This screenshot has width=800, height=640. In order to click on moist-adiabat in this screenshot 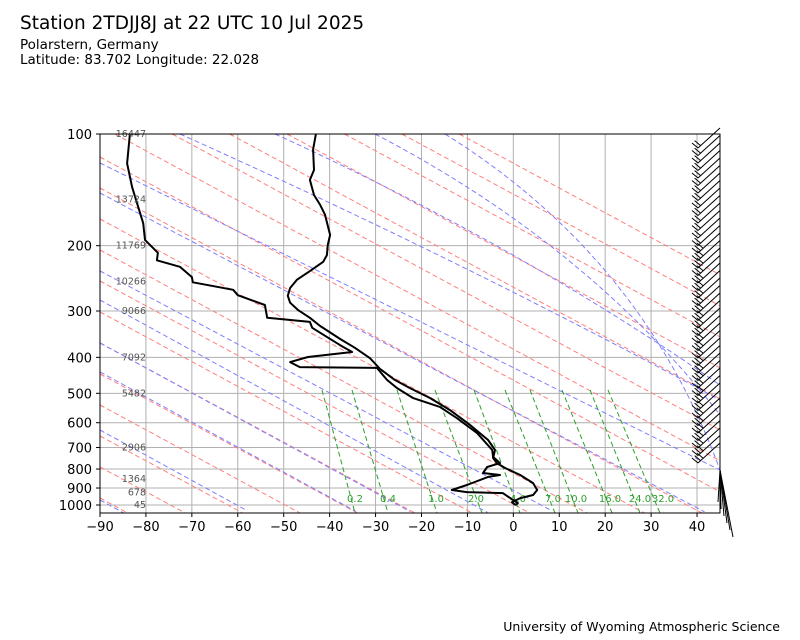, I will do `click(173, 470)`.